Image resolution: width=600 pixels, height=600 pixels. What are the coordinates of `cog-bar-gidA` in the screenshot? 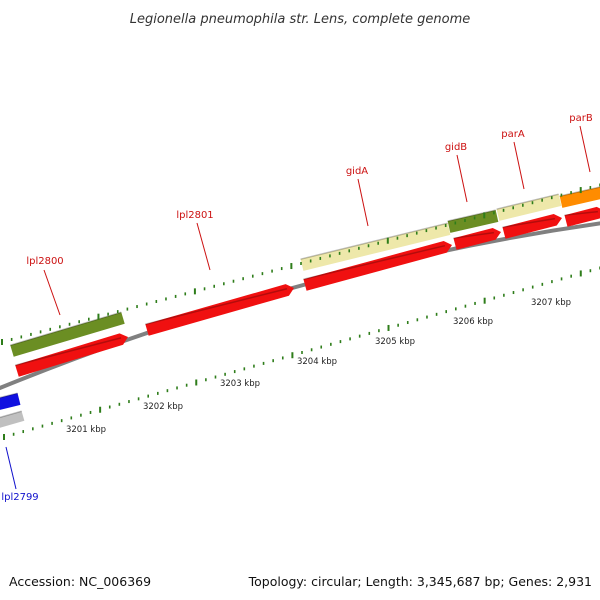 It's located at (375, 246).